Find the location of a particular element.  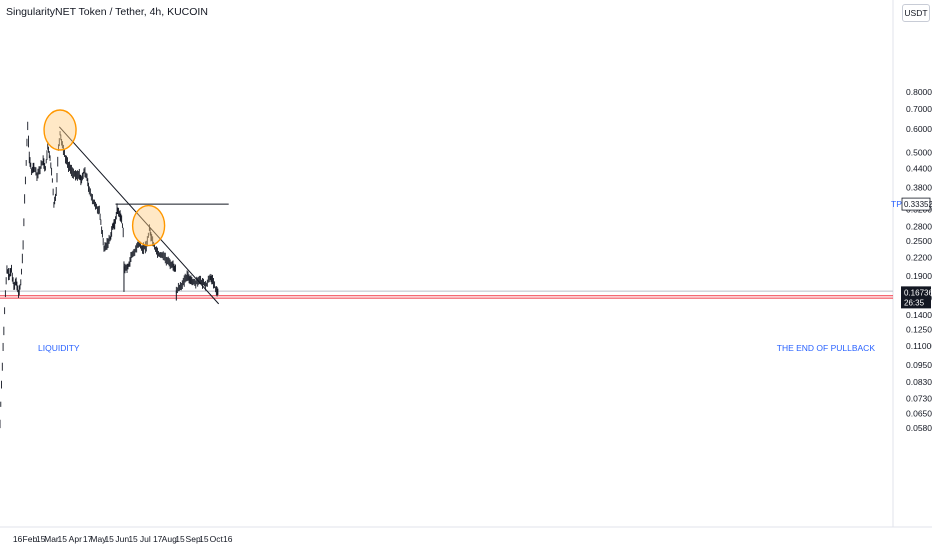

tp-price-value: 0.33352 is located at coordinates (918, 204).